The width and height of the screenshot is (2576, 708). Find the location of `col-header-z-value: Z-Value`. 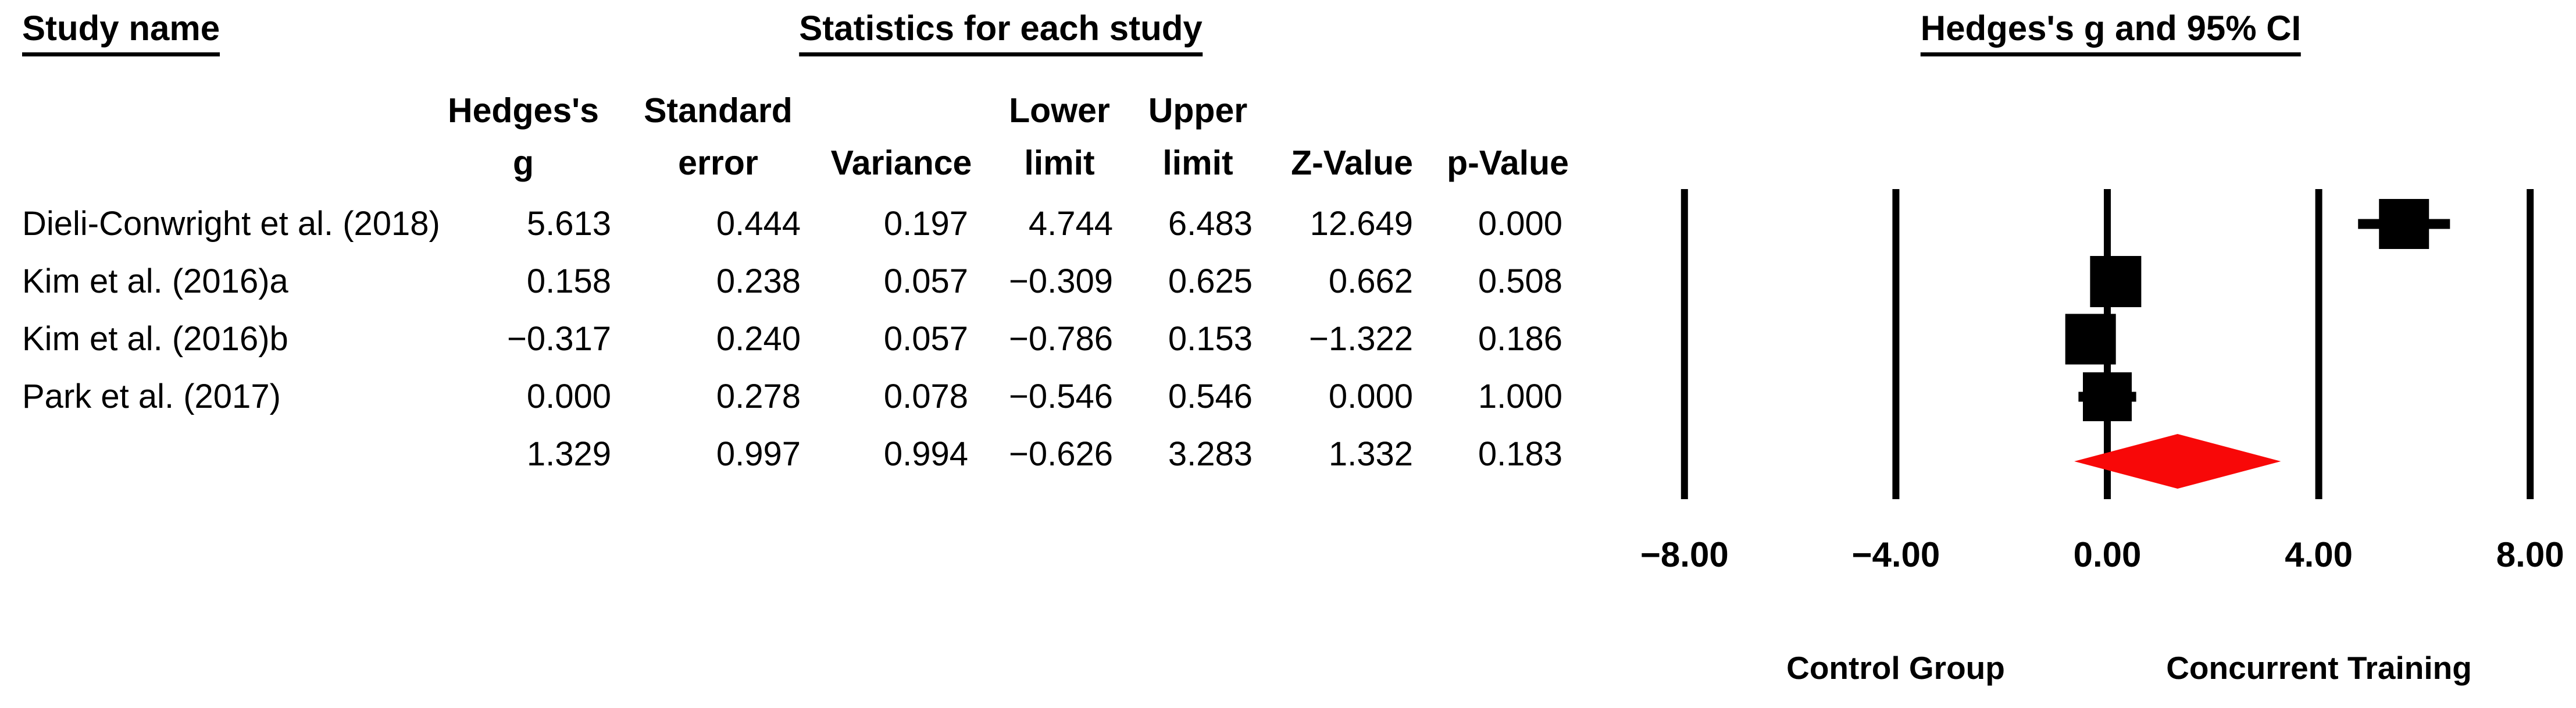

col-header-z-value: Z-Value is located at coordinates (1352, 163).